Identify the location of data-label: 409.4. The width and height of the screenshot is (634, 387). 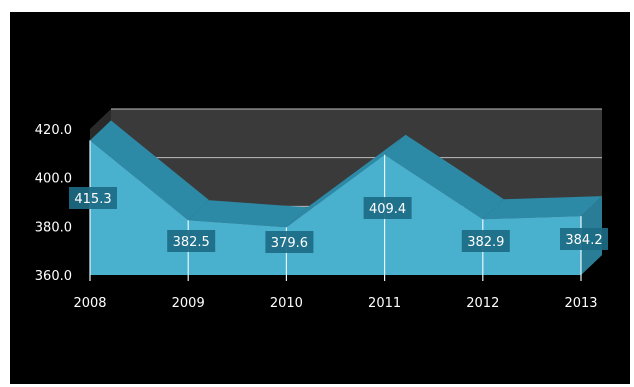
(387, 209).